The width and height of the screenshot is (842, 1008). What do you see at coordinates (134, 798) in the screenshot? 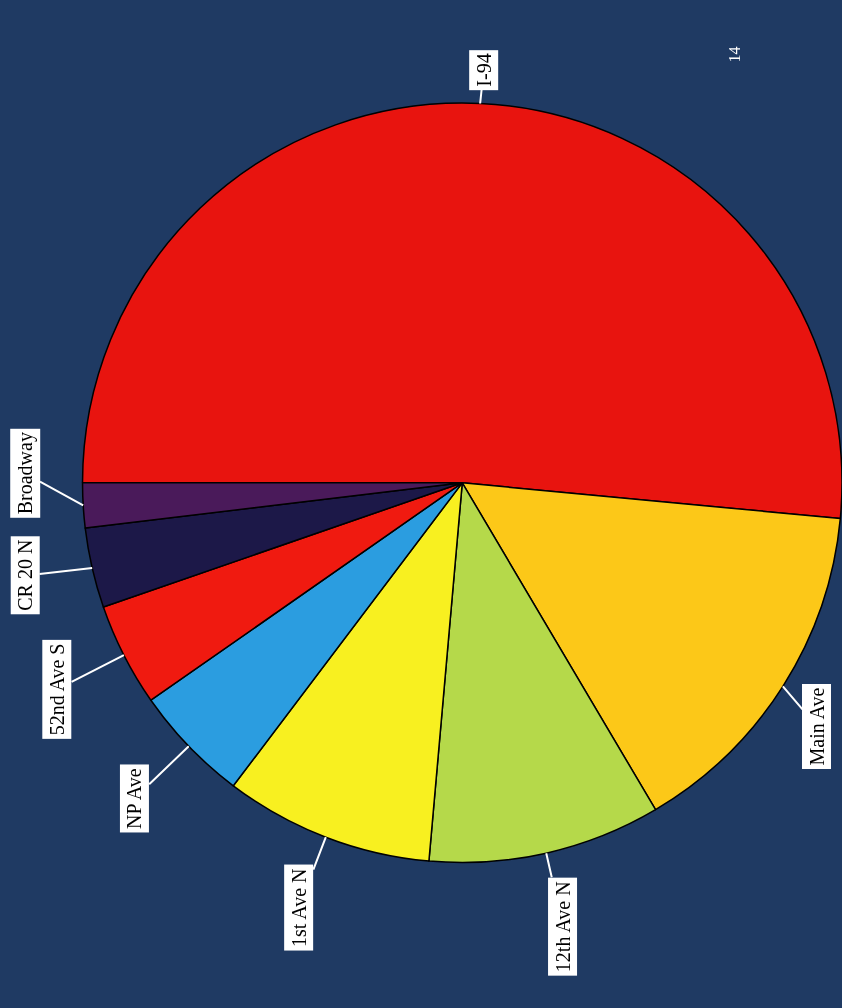
I see `slice-label: NP Ave` at bounding box center [134, 798].